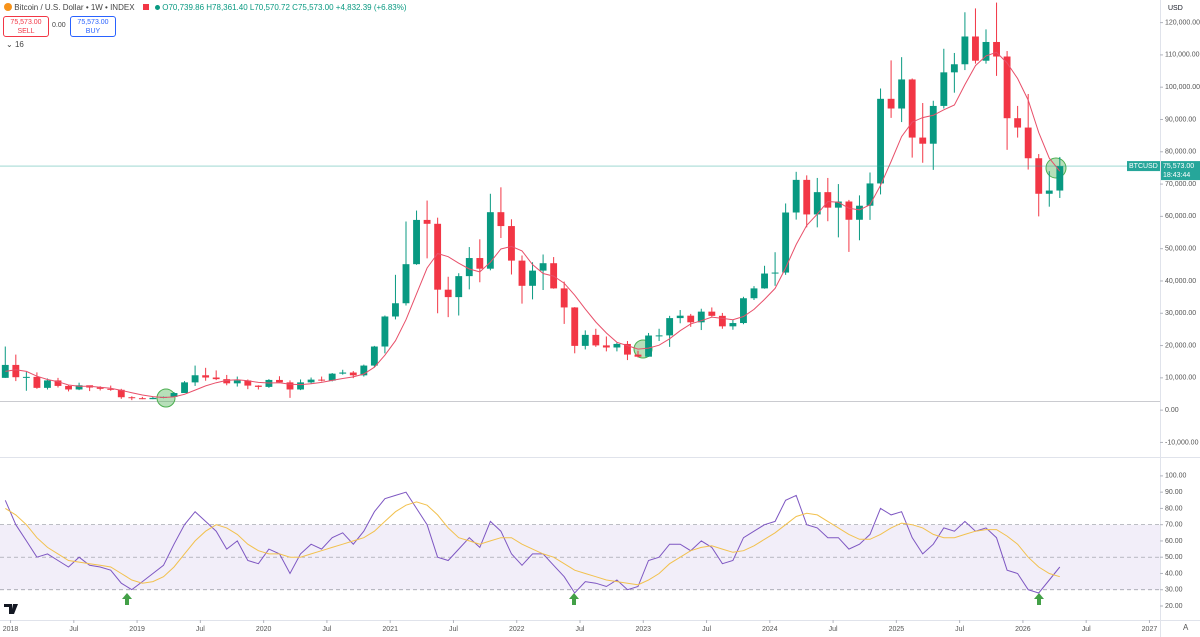 This screenshot has width=1200, height=637. Describe the element at coordinates (1180, 171) in the screenshot. I see `price-tag` at that location.